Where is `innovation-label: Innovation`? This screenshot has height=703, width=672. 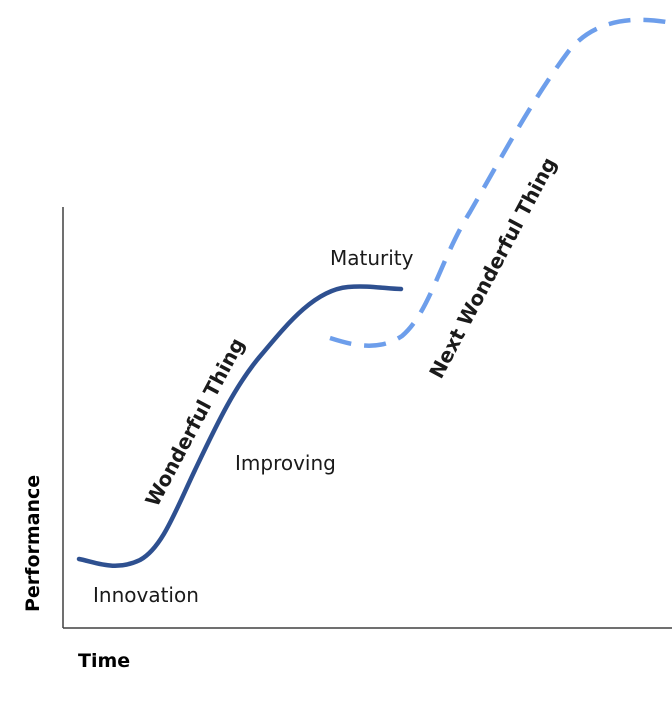
innovation-label: Innovation is located at coordinates (146, 595).